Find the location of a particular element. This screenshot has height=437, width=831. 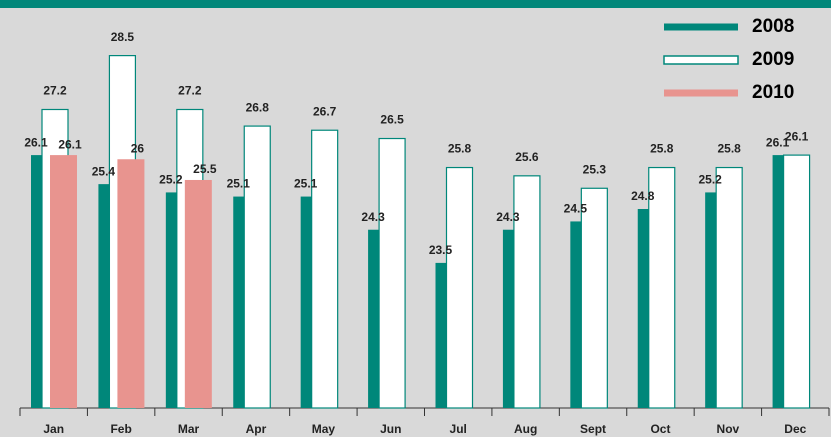

value-label: 26.8 is located at coordinates (258, 107).